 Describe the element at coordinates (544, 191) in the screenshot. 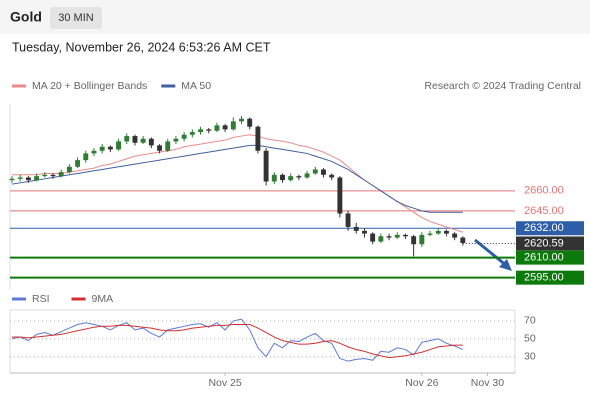

I see `level-label: 2660.00` at that location.